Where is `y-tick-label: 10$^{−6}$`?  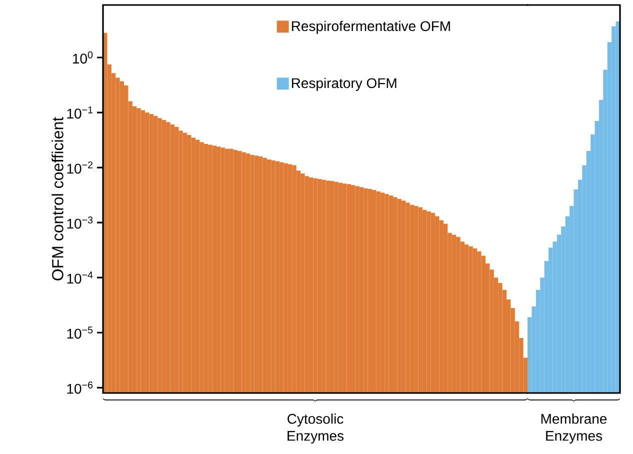
y-tick-label: 10$^{−6}$ is located at coordinates (80, 388).